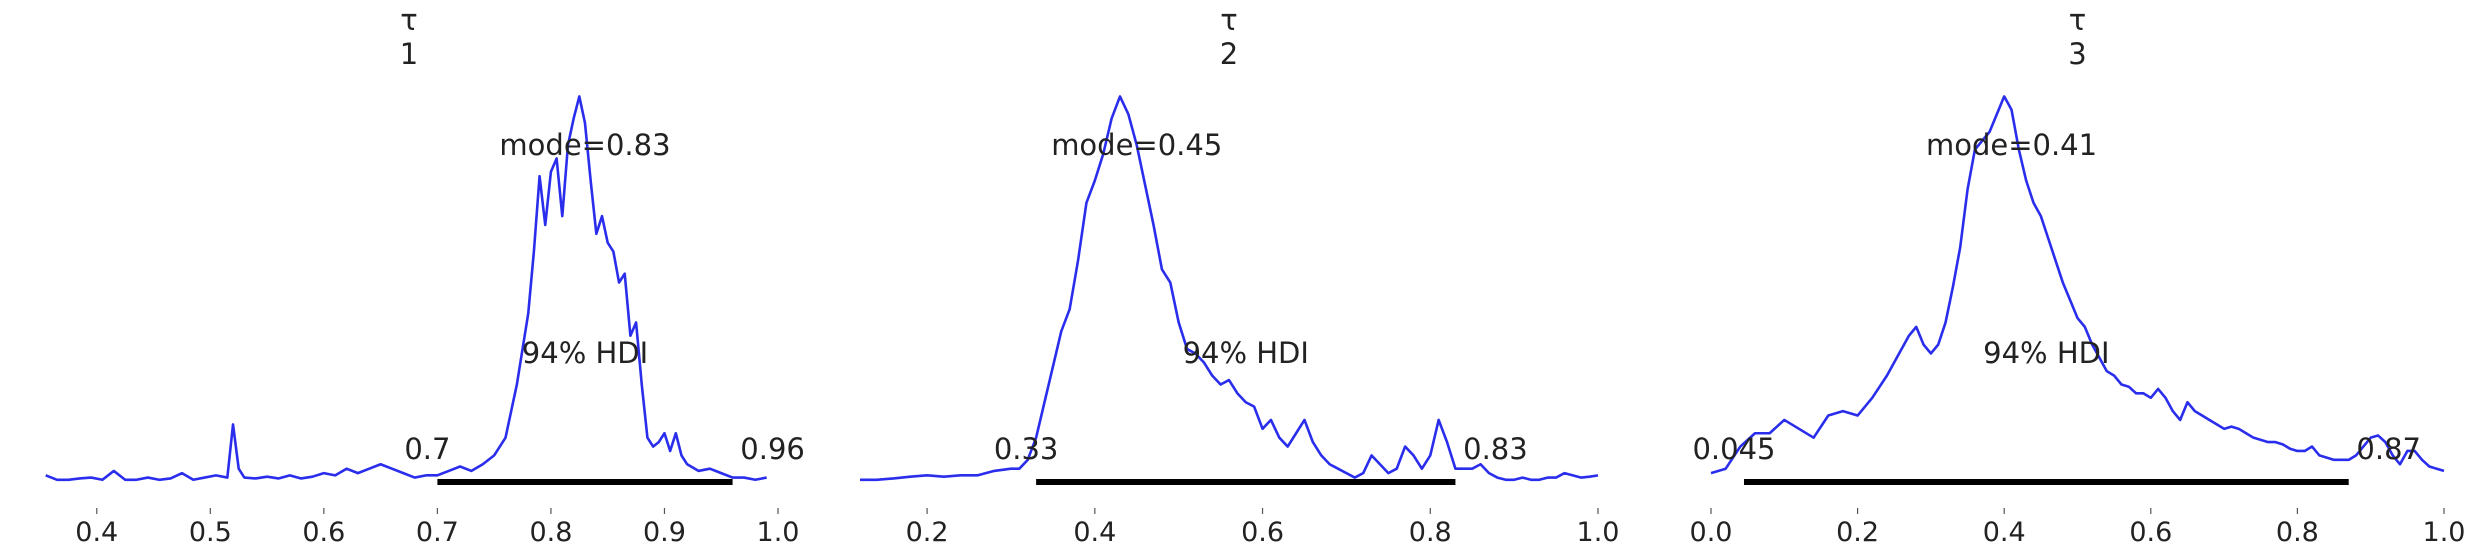 This screenshot has height=552, width=2484. What do you see at coordinates (210, 532) in the screenshot?
I see `x-tick-label: 0.5` at bounding box center [210, 532].